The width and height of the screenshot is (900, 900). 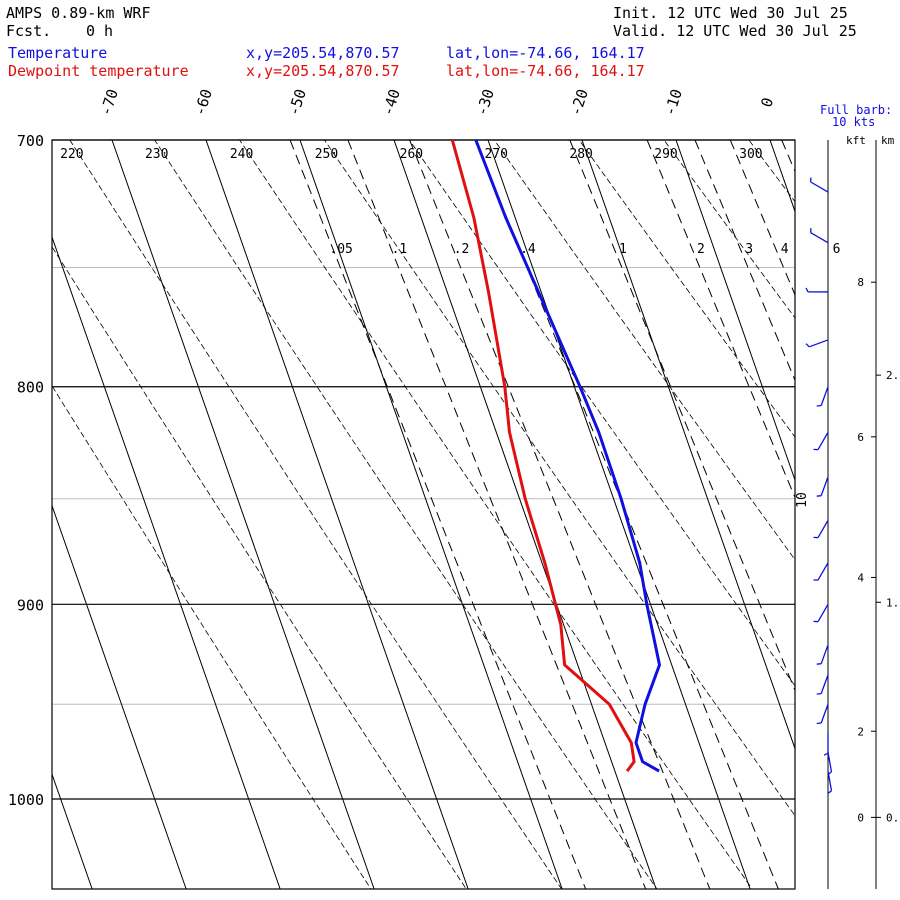 I want to click on kft-tick-label: 8, so click(x=860, y=282).